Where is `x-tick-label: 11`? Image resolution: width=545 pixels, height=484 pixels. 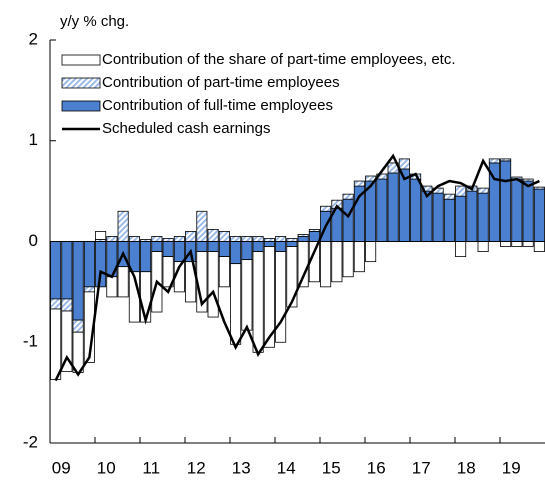 x-tick-label: 11 is located at coordinates (151, 467).